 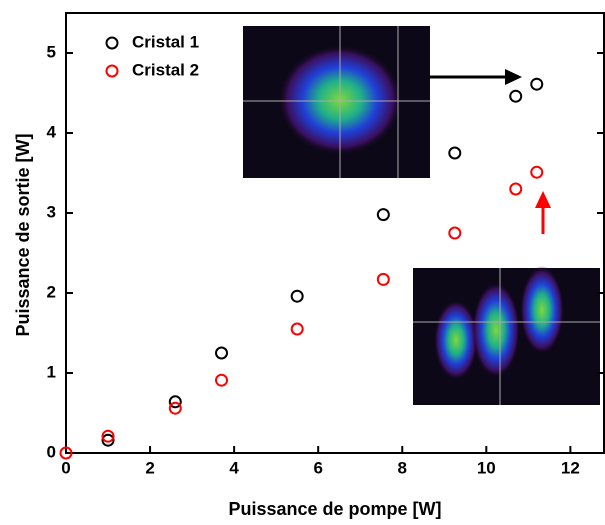 What do you see at coordinates (51, 451) in the screenshot?
I see `y-tick-label: 0` at bounding box center [51, 451].